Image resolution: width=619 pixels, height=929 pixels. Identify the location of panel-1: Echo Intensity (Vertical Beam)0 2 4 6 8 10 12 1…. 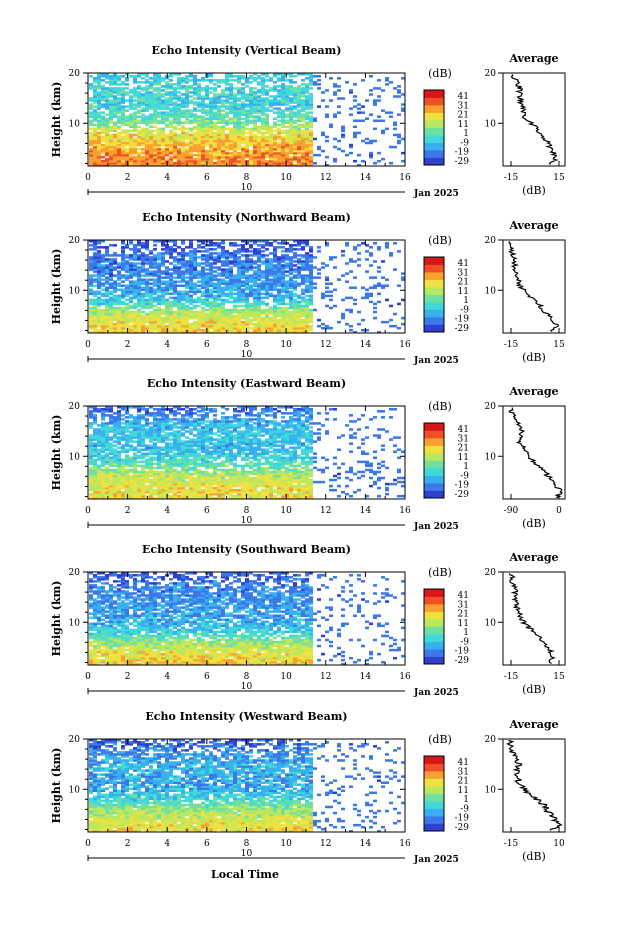
(308, 121).